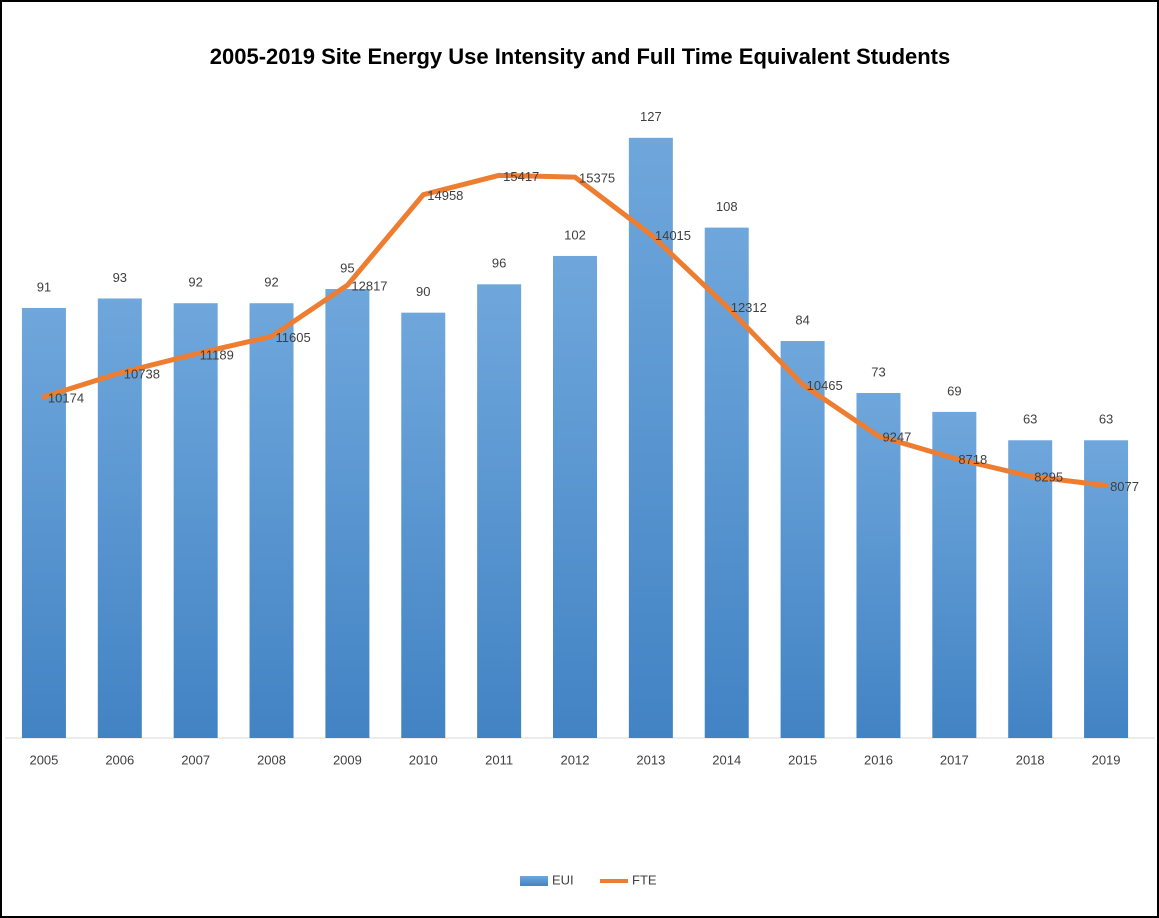  What do you see at coordinates (1106, 759) in the screenshot?
I see `x-tick-label: 2019` at bounding box center [1106, 759].